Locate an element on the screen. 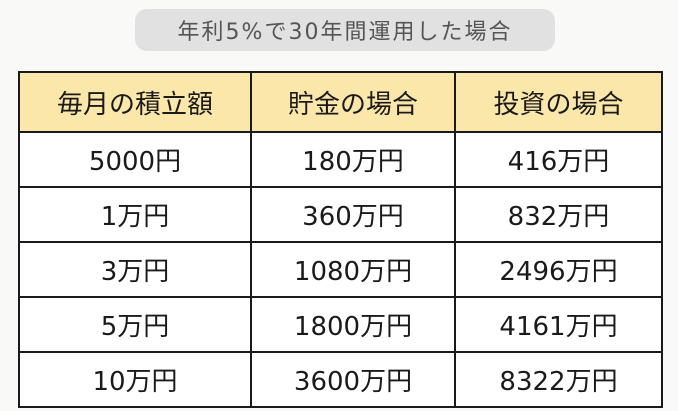 This screenshot has height=411, width=678. table-row: 10万円 3600万円 8322万円 is located at coordinates (340, 379).